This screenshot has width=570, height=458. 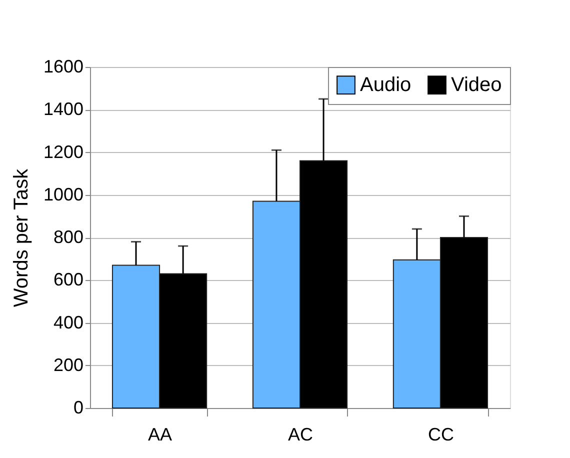 What do you see at coordinates (160, 434) in the screenshot?
I see `x-tick-label: AA` at bounding box center [160, 434].